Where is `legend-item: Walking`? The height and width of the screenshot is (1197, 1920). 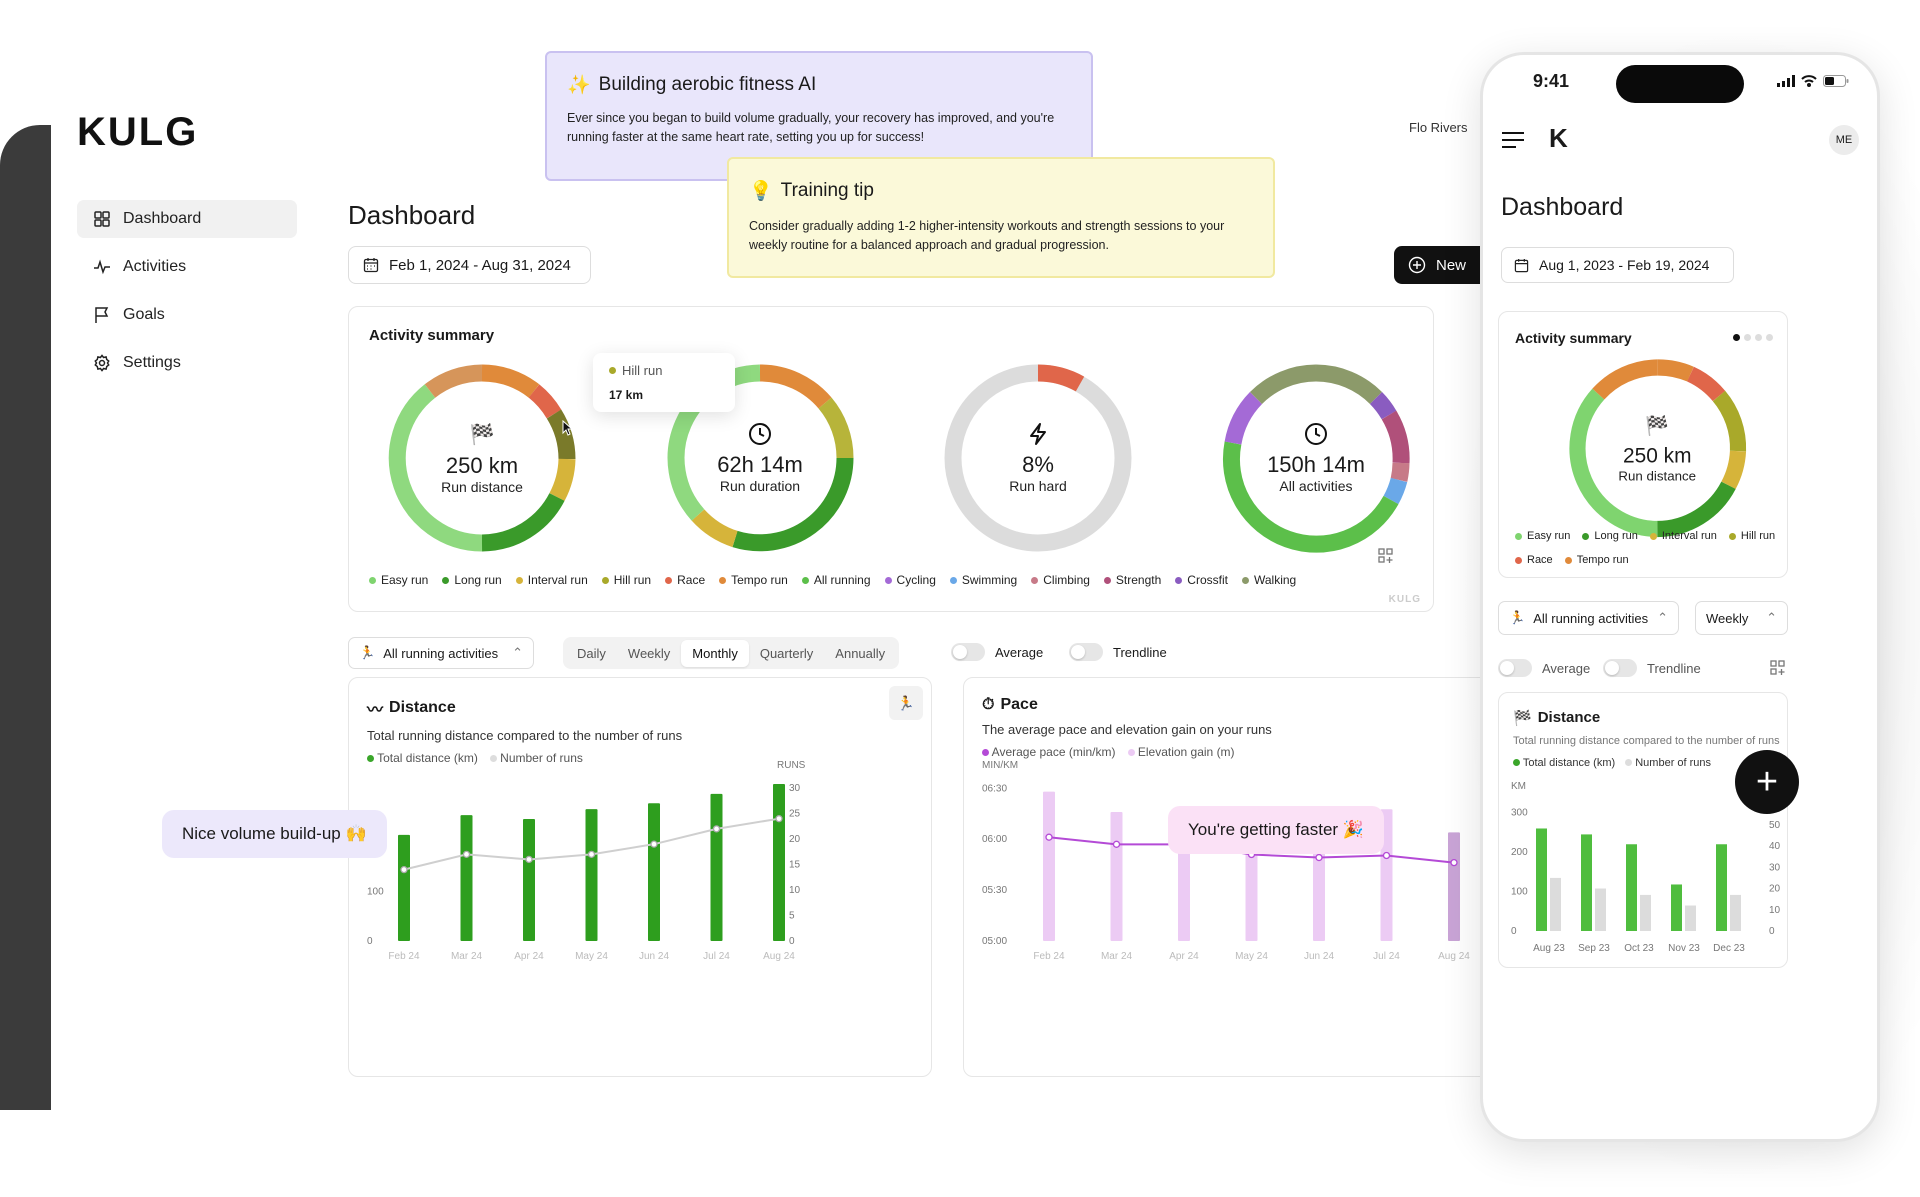
legend-item: Walking is located at coordinates (1268, 580).